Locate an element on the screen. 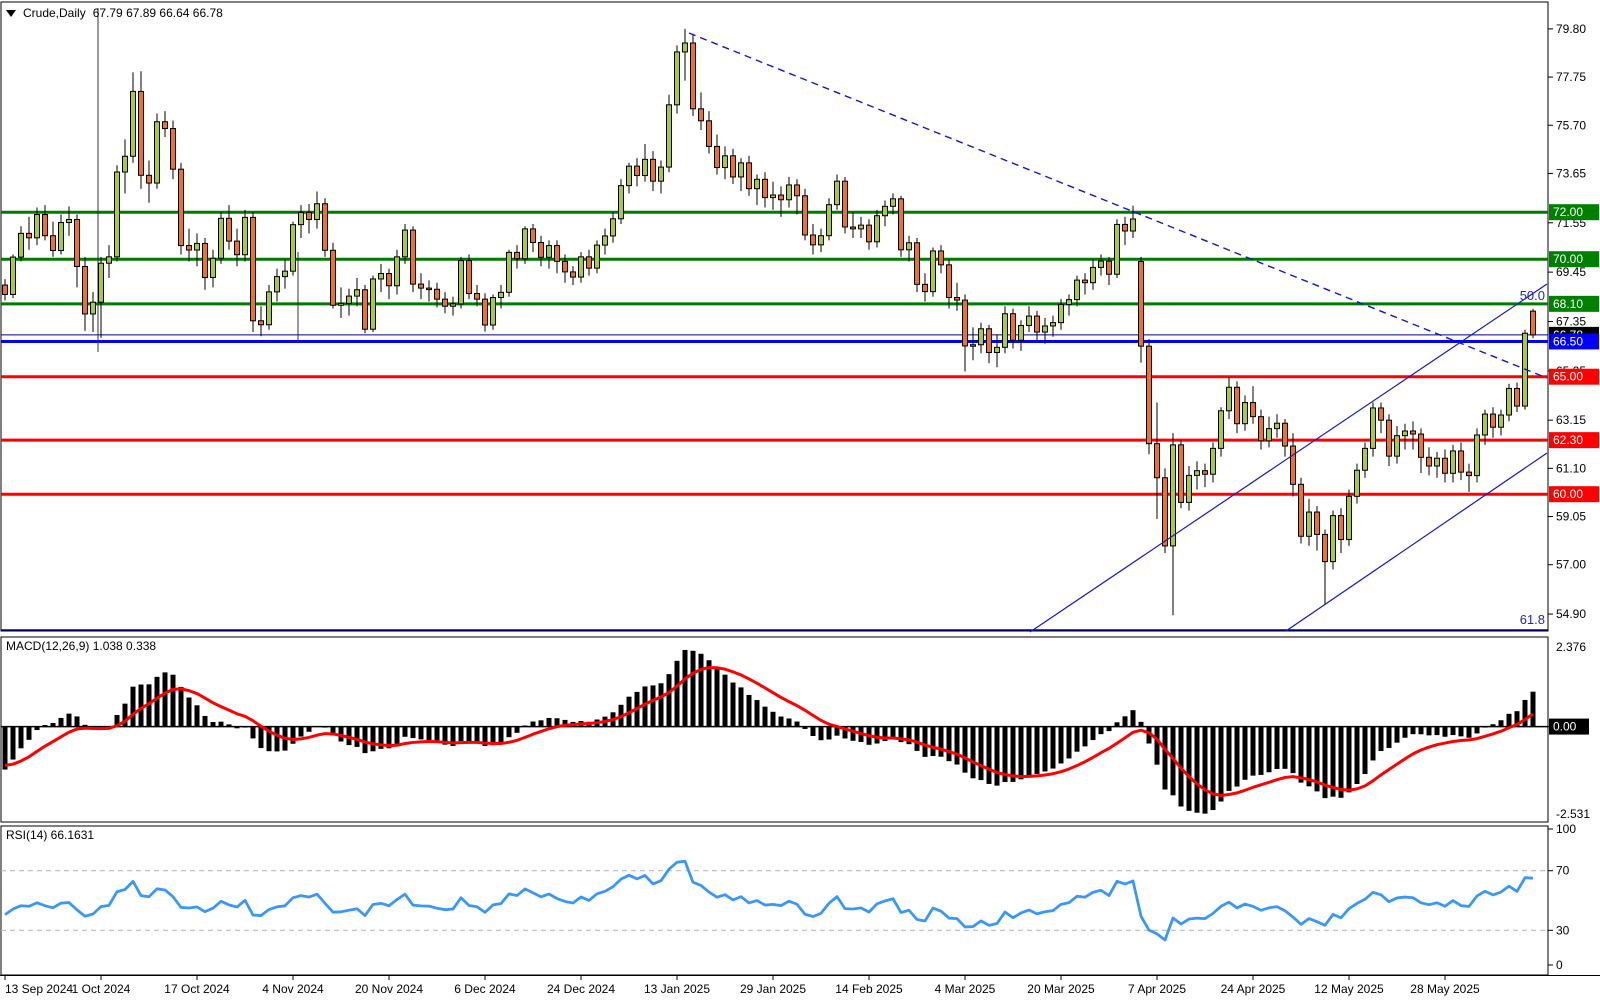 This screenshot has height=1000, width=1600. svg-text: 12 May 2025 is located at coordinates (1349, 989).